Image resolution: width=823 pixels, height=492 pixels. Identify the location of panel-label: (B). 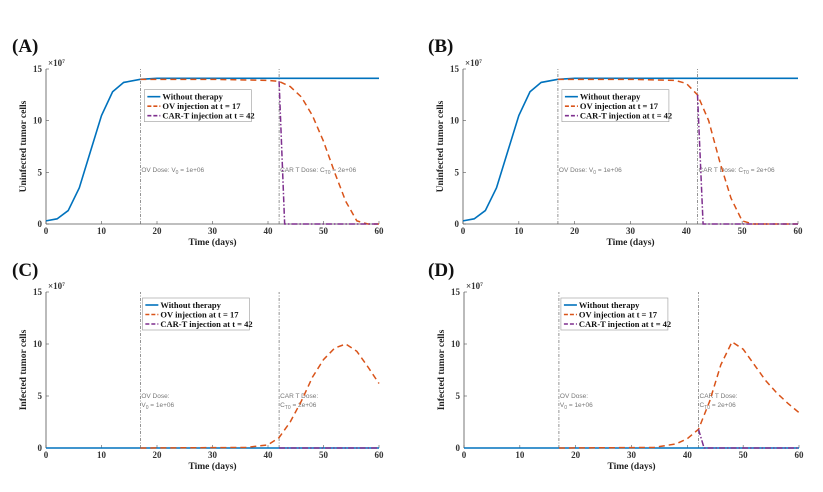
(440, 46).